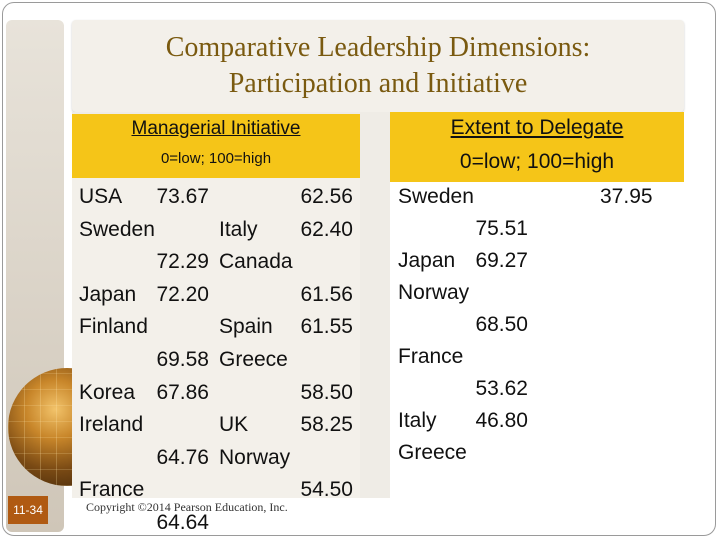  I want to click on list-item: Italy 62.40, so click(286, 230).